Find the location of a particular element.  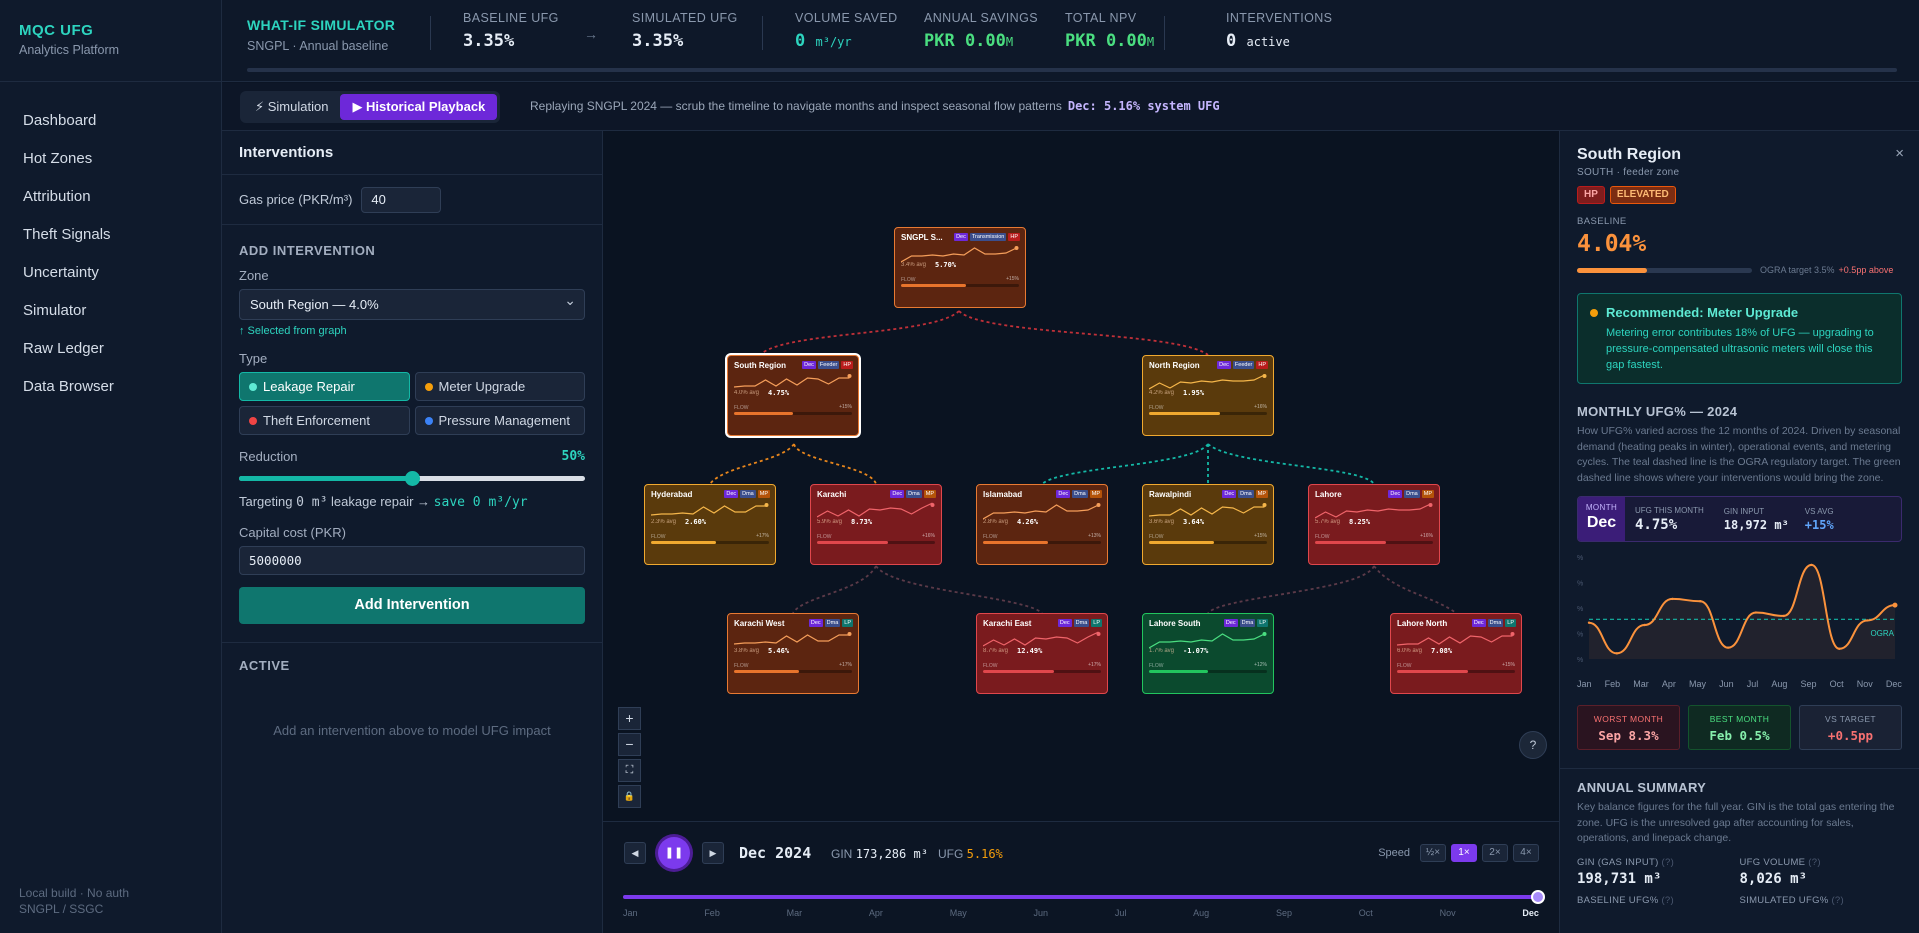

graph-node-hyd: Hyderabad Dec Dma MP 2.3% avg 2.60% FLOW +17% is located at coordinates (710, 524).